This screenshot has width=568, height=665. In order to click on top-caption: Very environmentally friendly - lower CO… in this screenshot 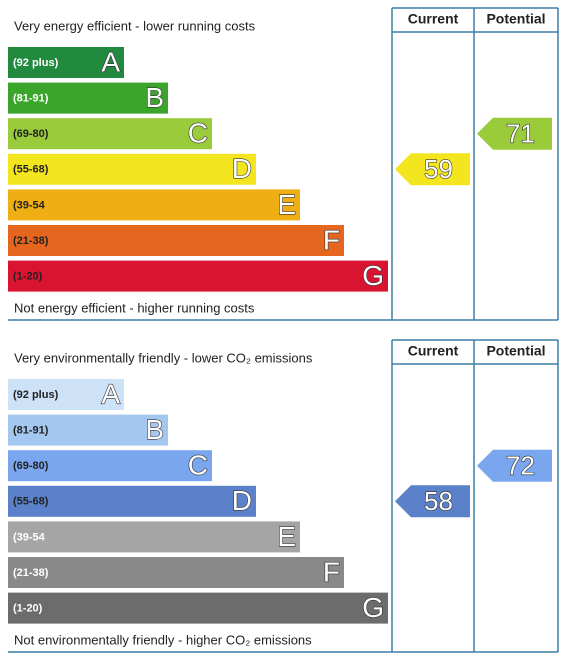, I will do `click(163, 357)`.